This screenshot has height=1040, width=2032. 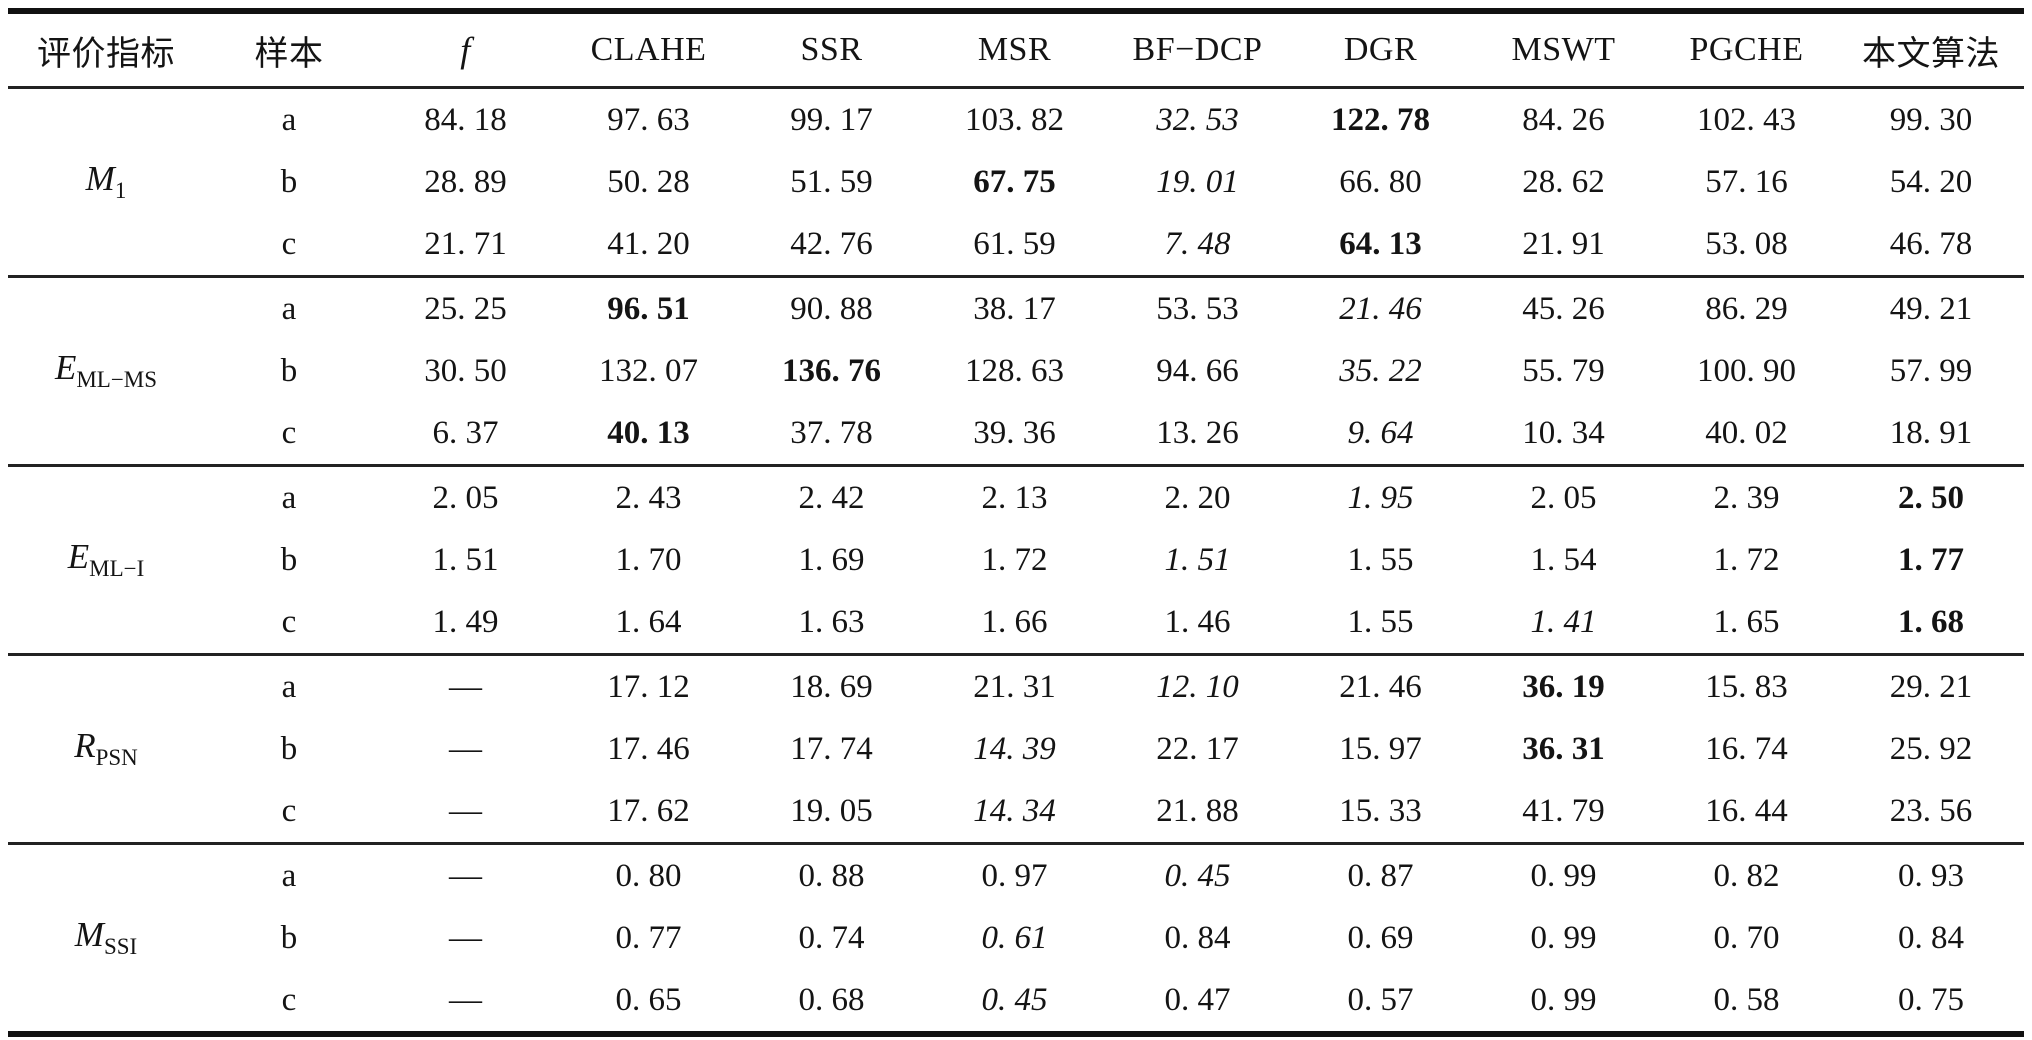 I want to click on value-cell: 2. 50, so click(x=1931, y=497).